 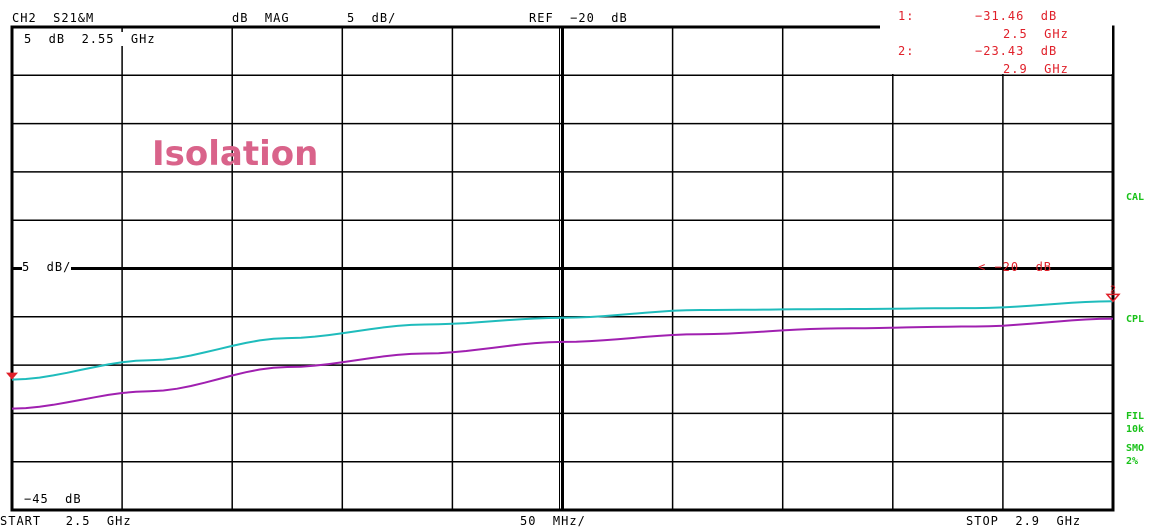 I want to click on channel-label: CH2 S21&M, so click(x=53, y=18).